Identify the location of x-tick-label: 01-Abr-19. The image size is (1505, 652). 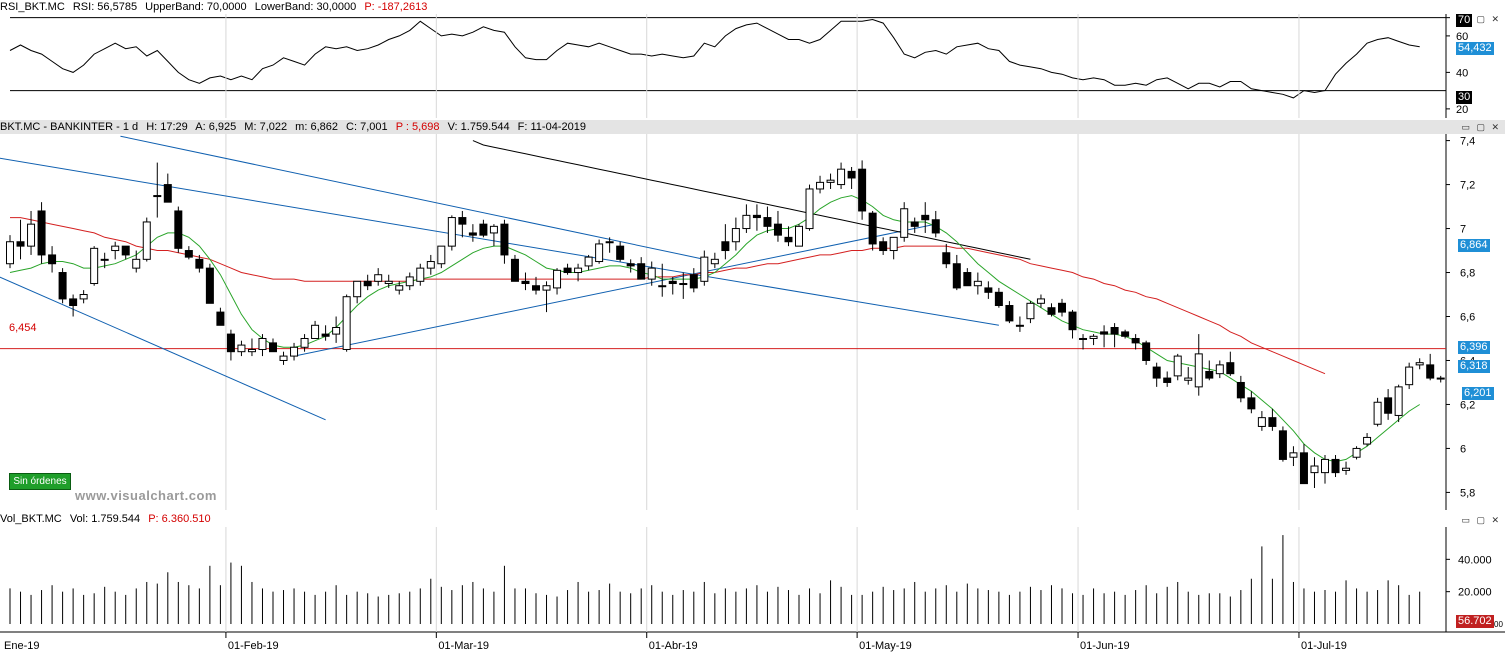
(673, 646).